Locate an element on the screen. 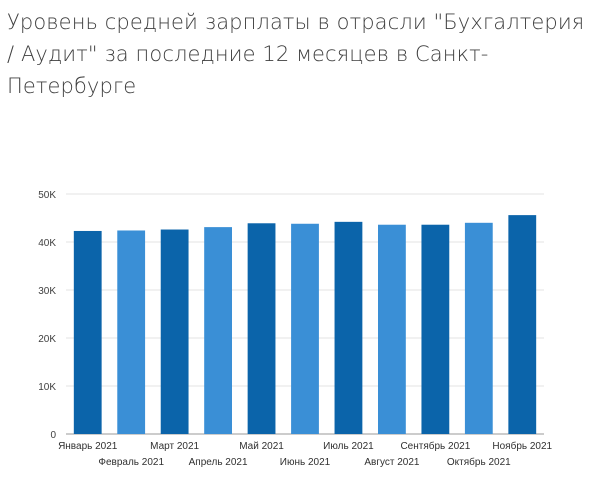  y-tick-label: 10K is located at coordinates (47, 387).